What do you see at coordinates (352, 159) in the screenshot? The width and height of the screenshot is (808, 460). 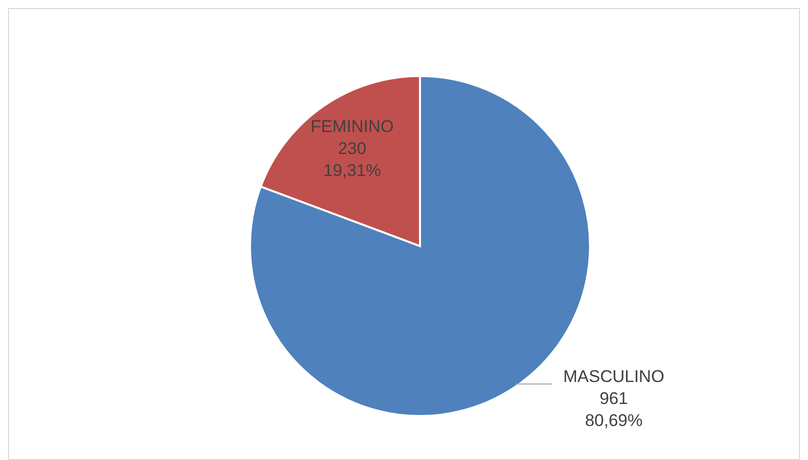 I see `data-label: 230 19,31%` at bounding box center [352, 159].